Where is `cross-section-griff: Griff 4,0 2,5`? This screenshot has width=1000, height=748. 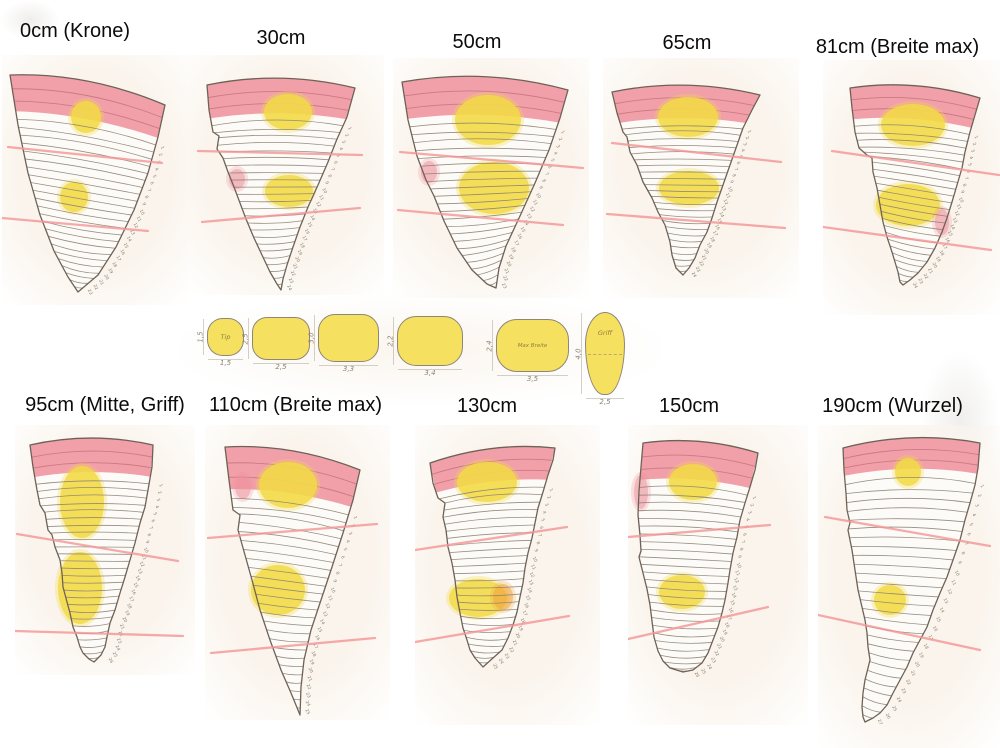
cross-section-griff: Griff 4,0 2,5 is located at coordinates (600, 359).